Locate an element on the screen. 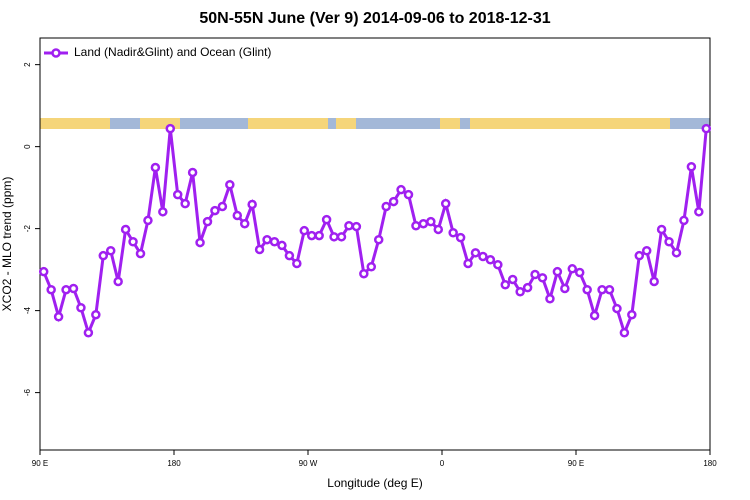 This screenshot has width=750, height=500. y-axis-label: XCO2 - MLO trend (ppm) is located at coordinates (7, 244).